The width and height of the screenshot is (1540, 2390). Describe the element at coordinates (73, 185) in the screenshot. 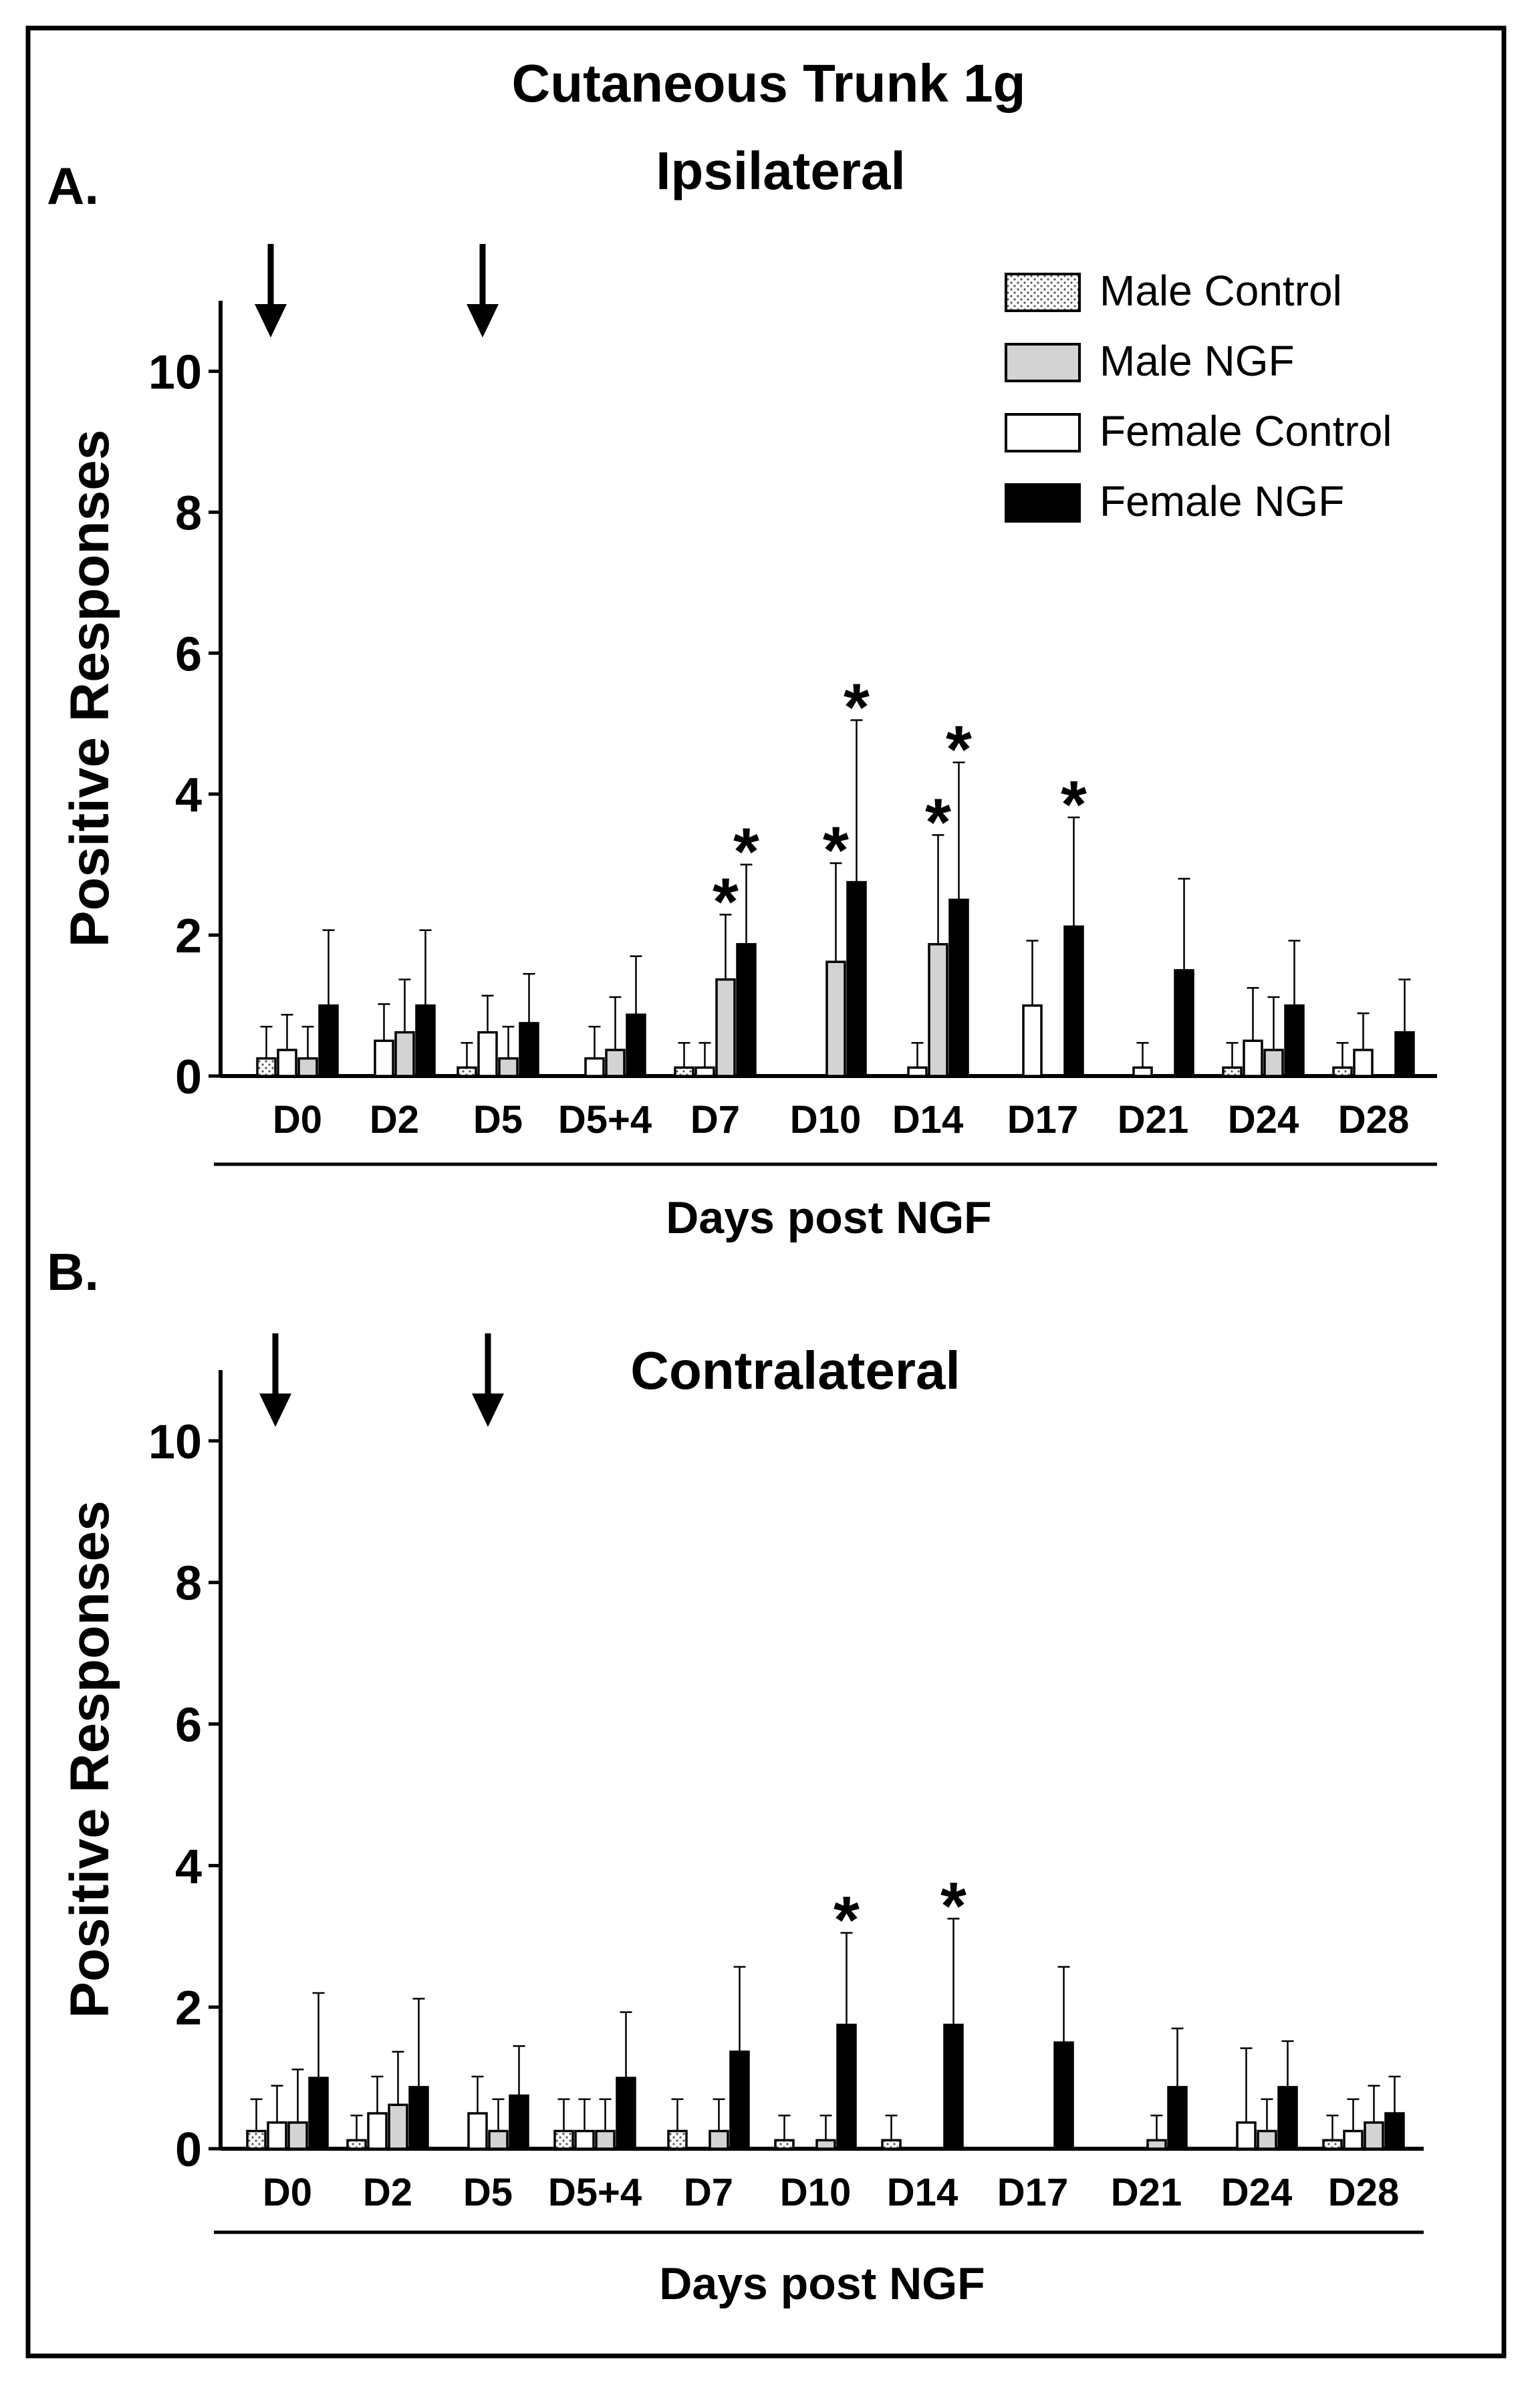

I see `panel-label: A.` at that location.